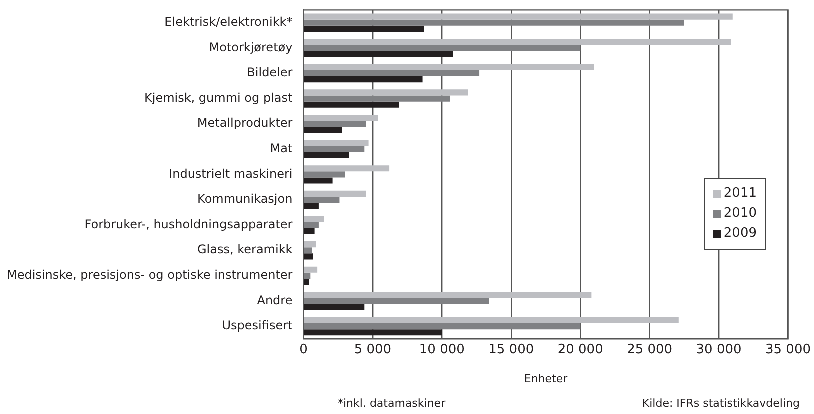 The image size is (814, 414). Describe the element at coordinates (245, 199) in the screenshot. I see `y-tick-label: Kommunikasjon` at that location.